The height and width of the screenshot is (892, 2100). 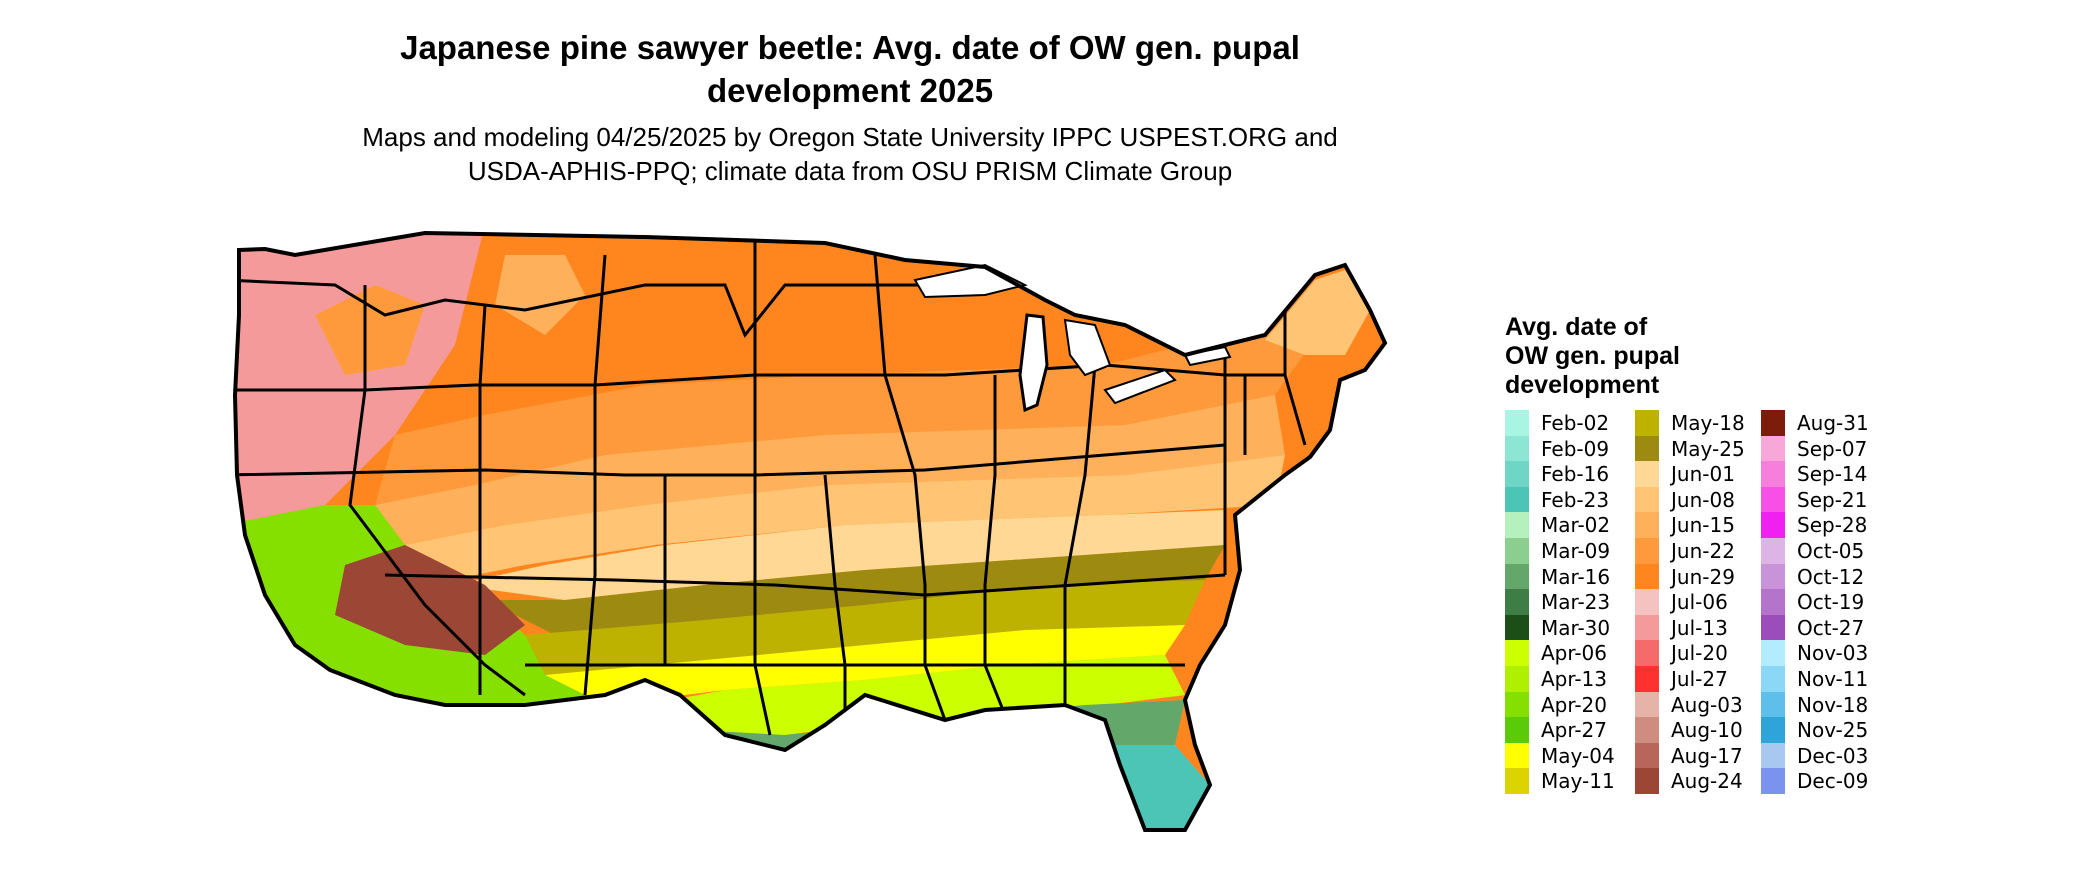 I want to click on legend-item: Jun-22, so click(x=1700, y=550).